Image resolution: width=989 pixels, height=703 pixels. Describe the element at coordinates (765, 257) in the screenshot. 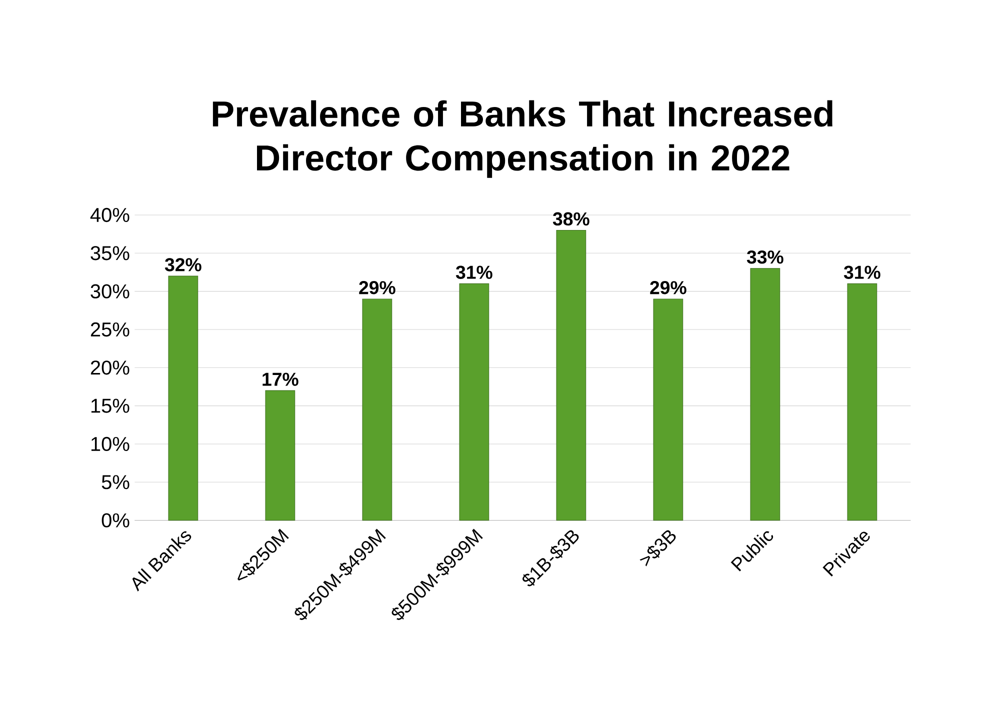

I see `data-label: 33%` at that location.